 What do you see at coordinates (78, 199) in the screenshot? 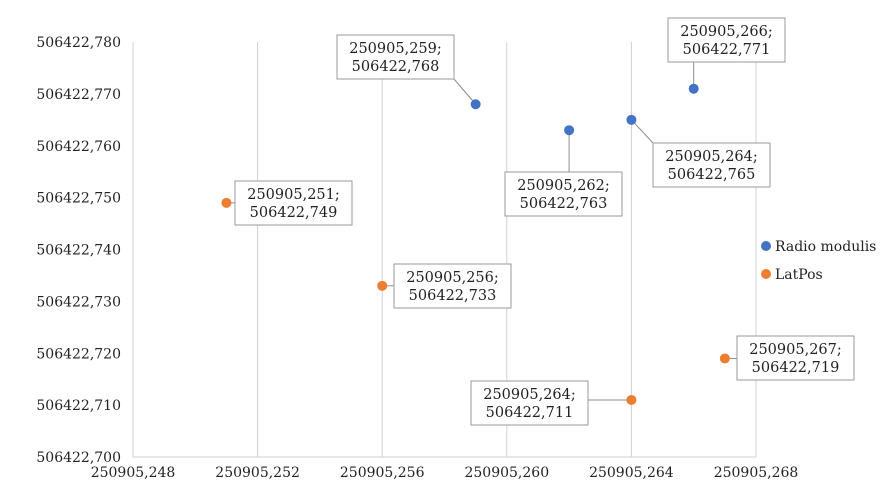
I see `y-tick-label: 506422,750` at bounding box center [78, 199].